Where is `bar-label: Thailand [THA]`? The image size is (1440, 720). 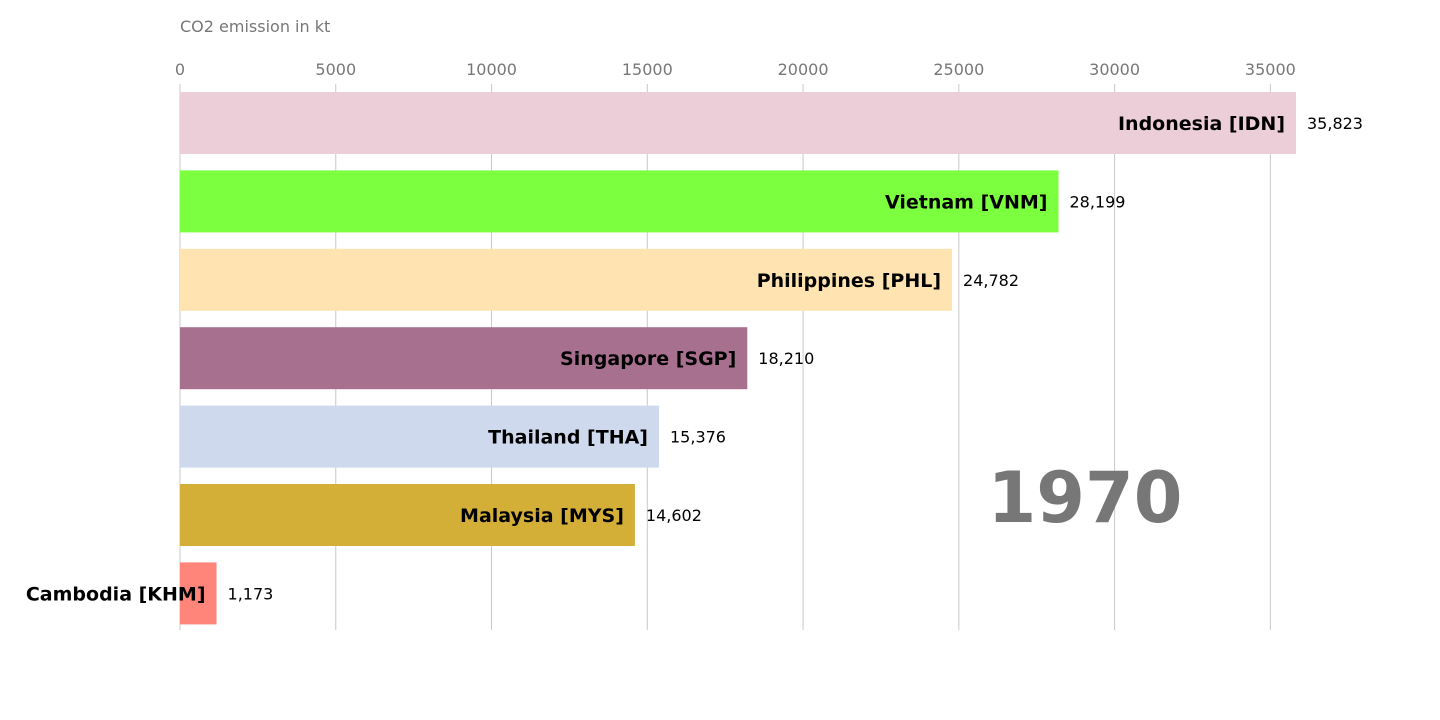
bar-label: Thailand [THA] is located at coordinates (568, 438).